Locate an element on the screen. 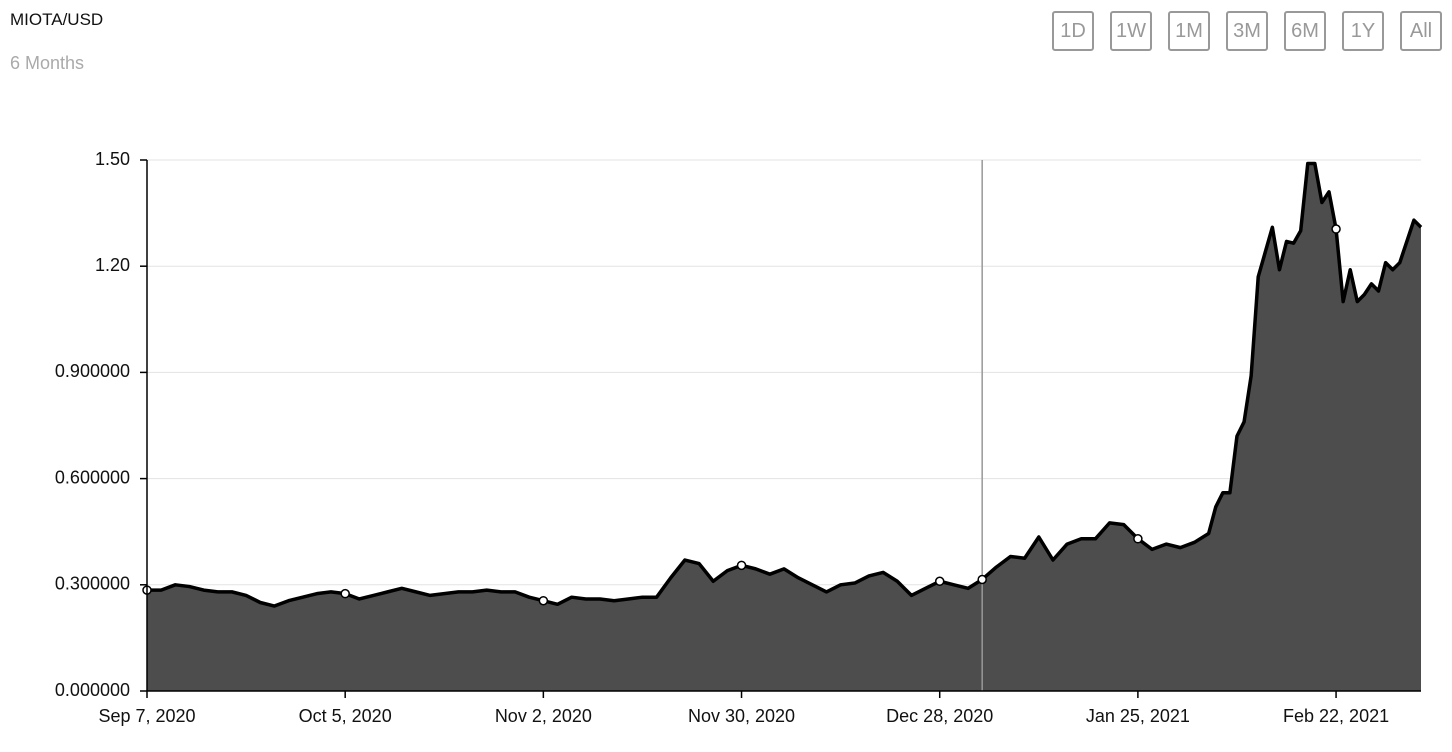 Image resolution: width=1452 pixels, height=752 pixels. x-tick-label: Sep 7, 2020 is located at coordinates (146, 716).